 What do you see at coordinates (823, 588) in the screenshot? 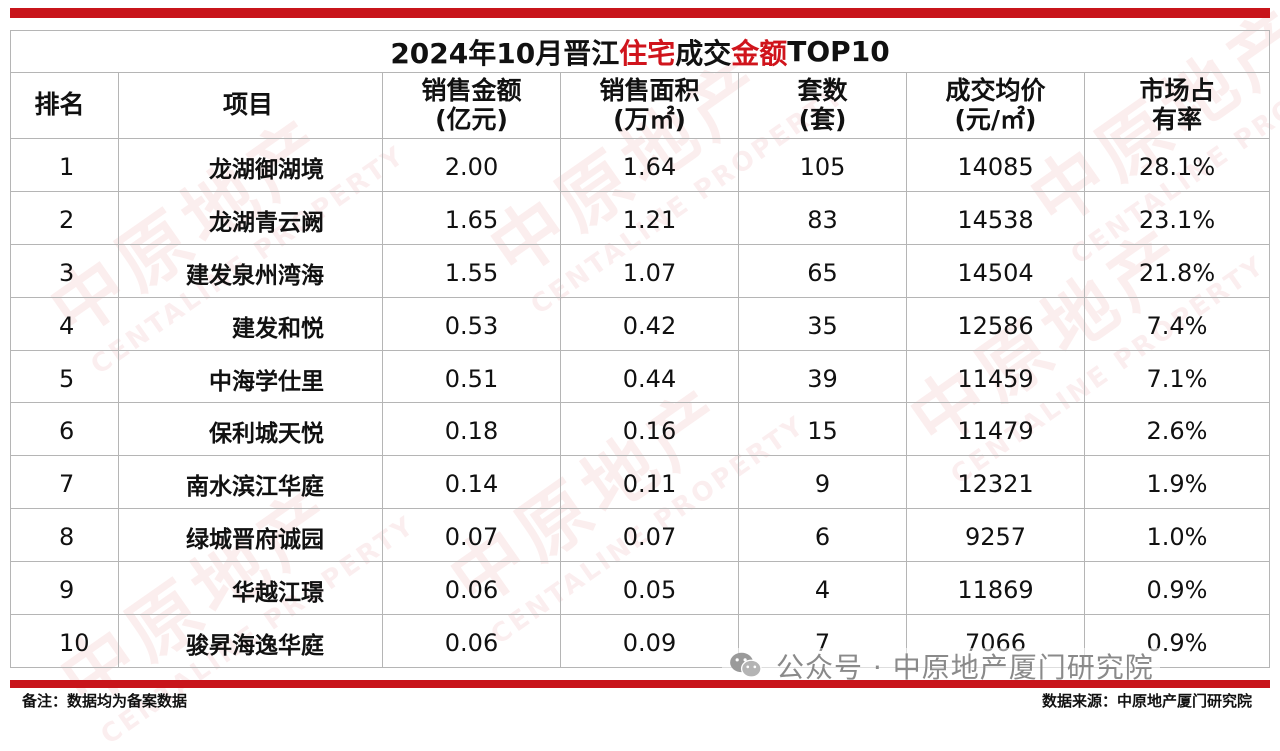
I see `units-cell: 4` at bounding box center [823, 588].